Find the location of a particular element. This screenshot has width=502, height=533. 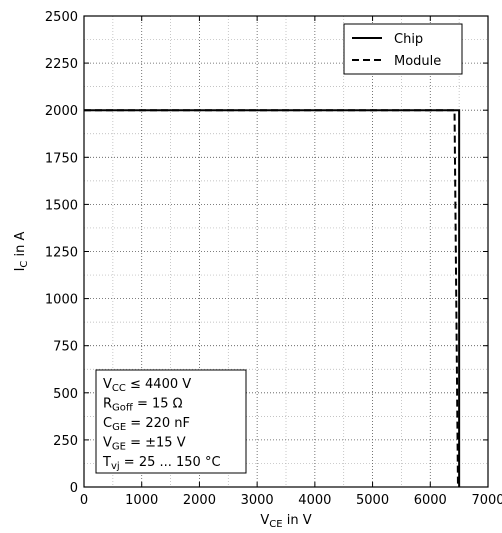

text-run: = 25 ... 150 °C is located at coordinates (170, 462).